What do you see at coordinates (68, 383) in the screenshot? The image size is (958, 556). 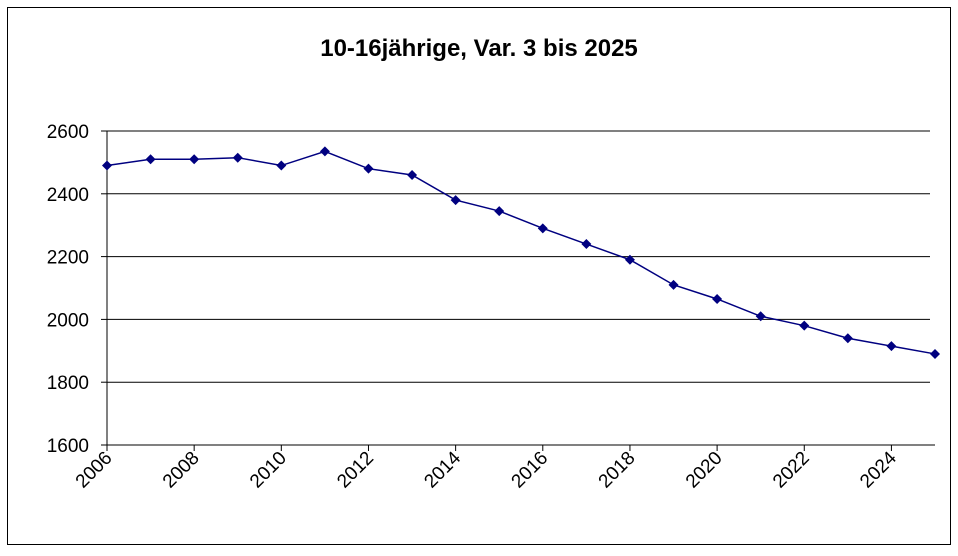 I see `y-tick-label: 1800` at bounding box center [68, 383].